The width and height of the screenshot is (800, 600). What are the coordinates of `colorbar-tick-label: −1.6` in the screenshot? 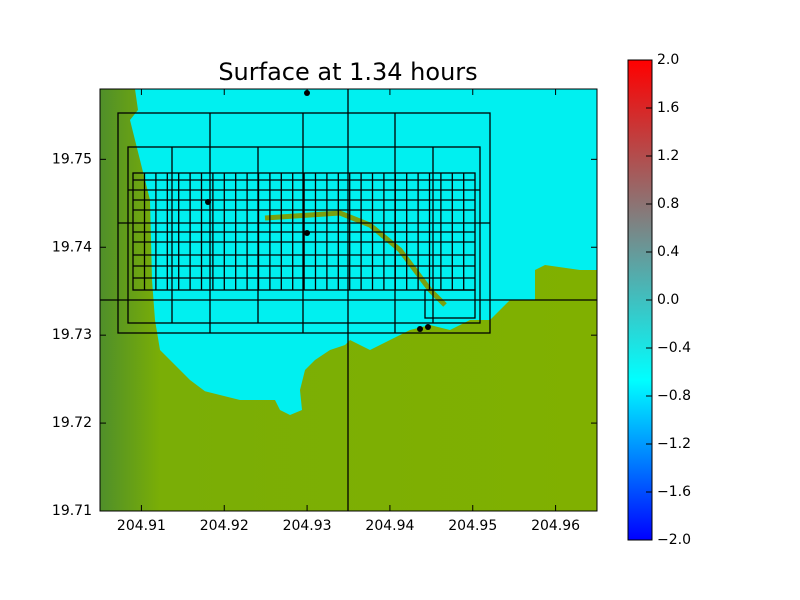 It's located at (674, 492).